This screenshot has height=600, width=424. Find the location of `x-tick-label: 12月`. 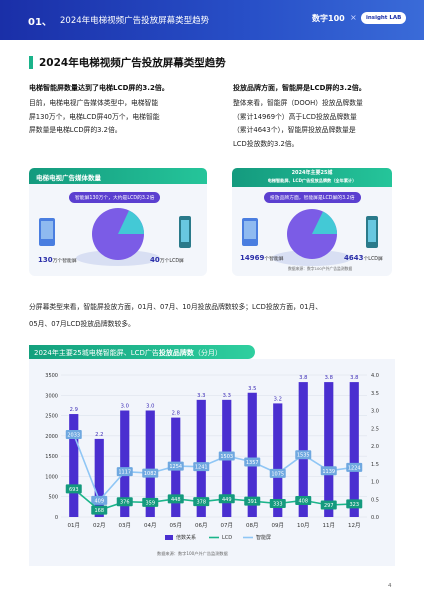

x-tick-label: 12月 is located at coordinates (354, 525).